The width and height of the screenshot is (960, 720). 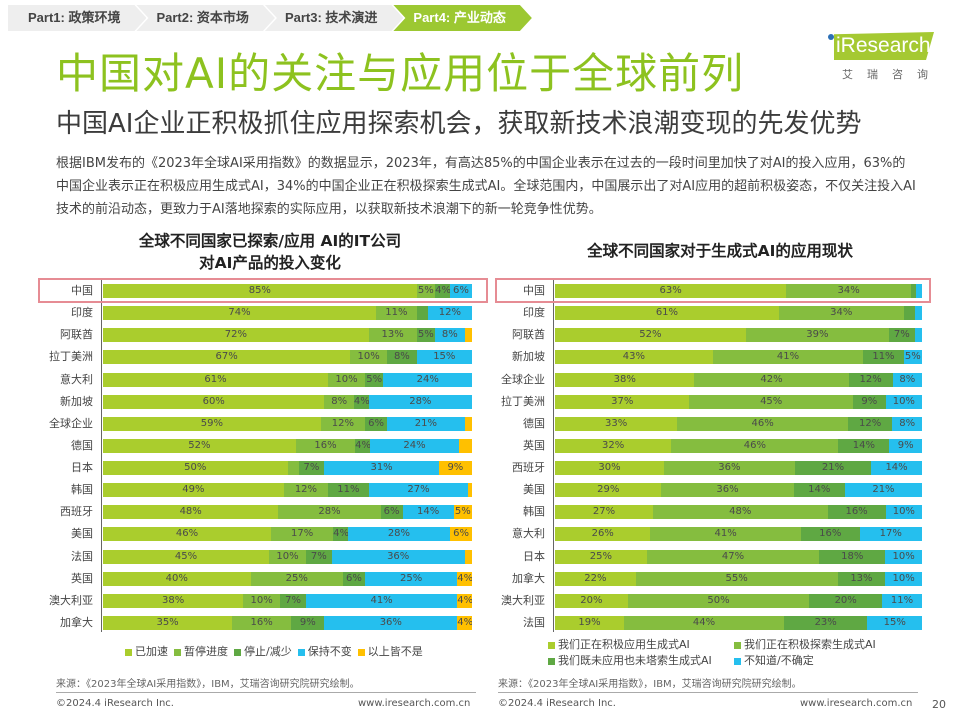 What do you see at coordinates (240, 313) in the screenshot?
I see `bar-segment: 74%` at bounding box center [240, 313].